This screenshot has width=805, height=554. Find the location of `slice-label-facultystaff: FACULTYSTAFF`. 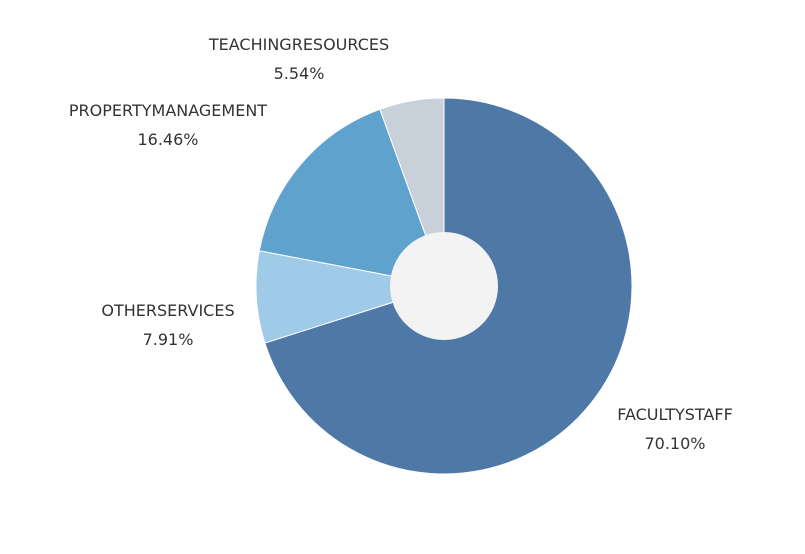

slice-label-facultystaff: FACULTYSTAFF is located at coordinates (675, 414).